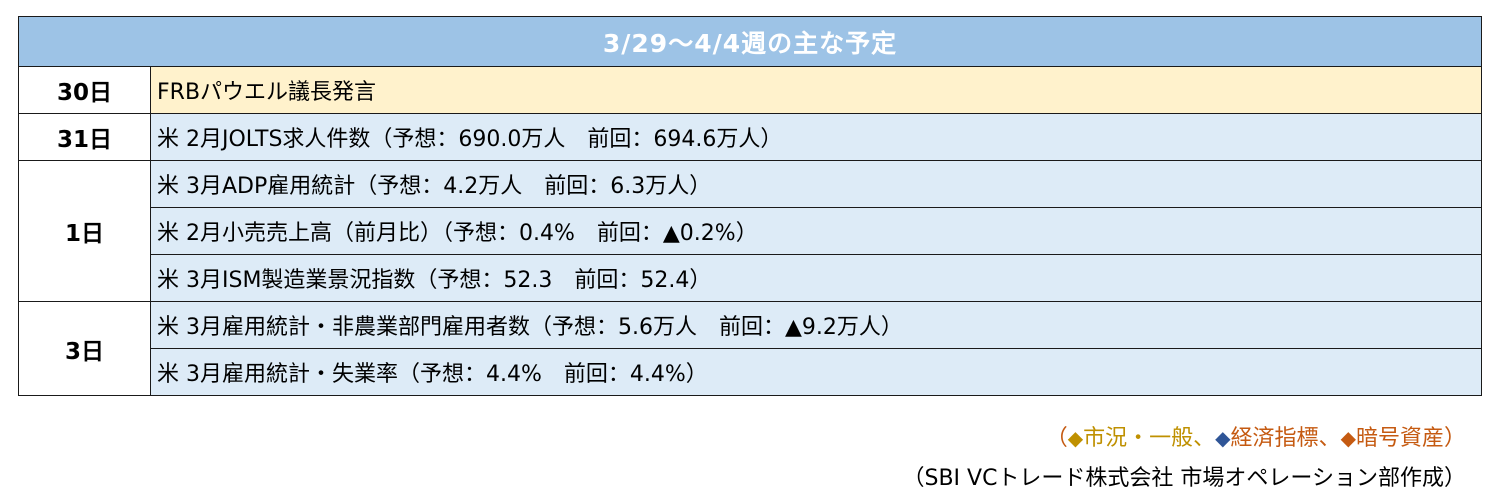  I want to click on table-row: 米 2月小売売上高（前月比）（予想：0.4% 前回：▲0.2%）, so click(750, 231).